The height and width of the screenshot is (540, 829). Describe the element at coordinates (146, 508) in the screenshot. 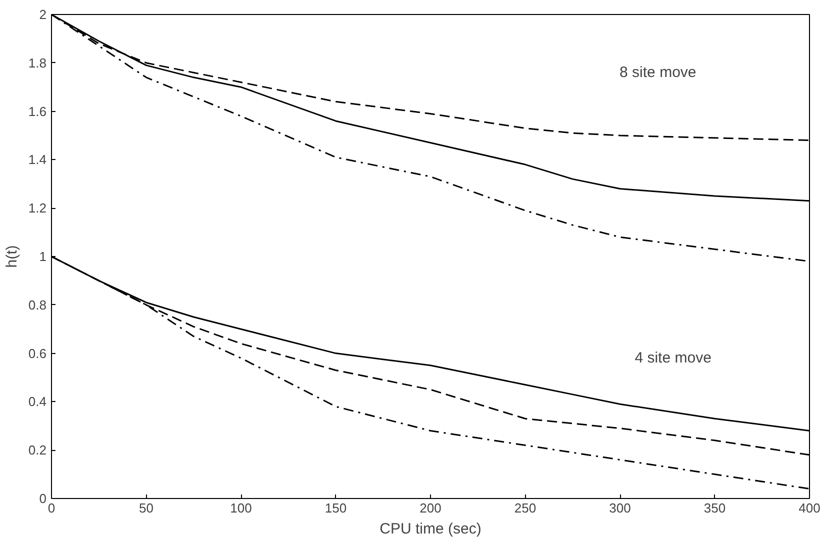

I see `x-tick-label: 50` at that location.